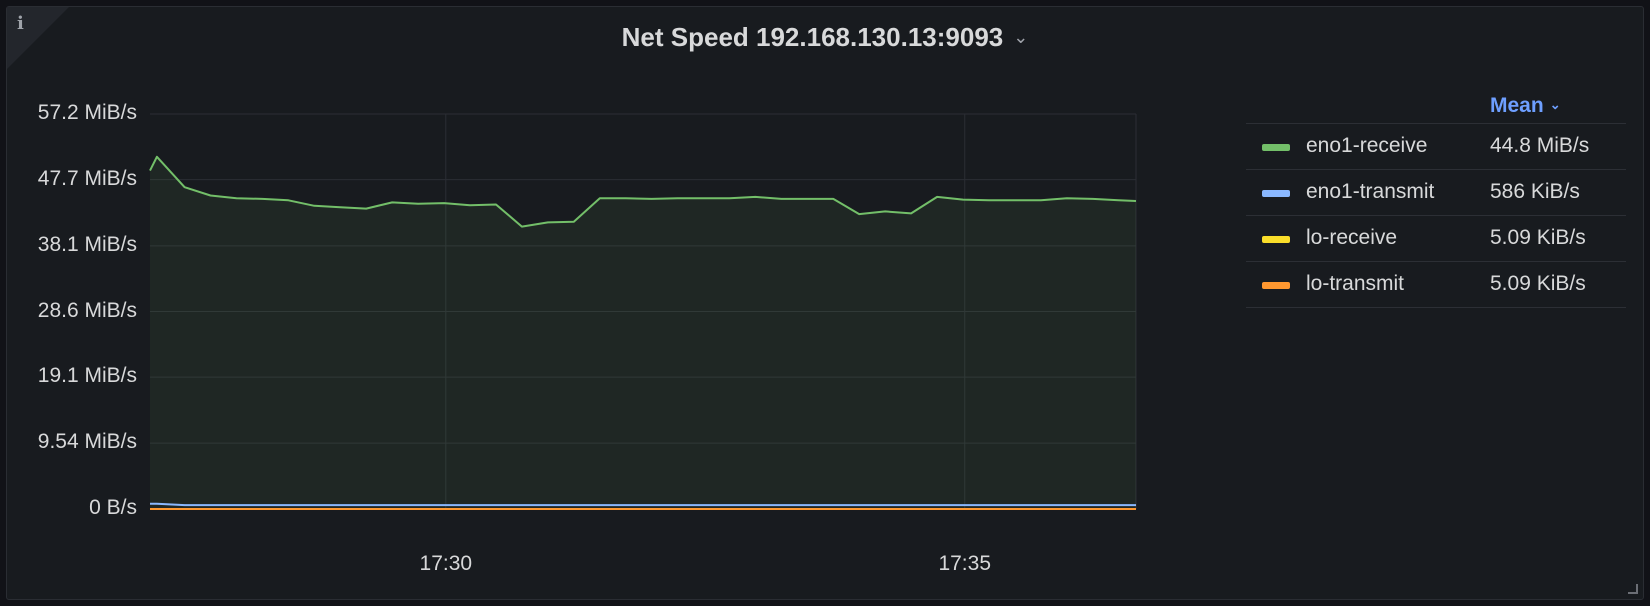  I want to click on legend-item-name: lo-transmit, so click(1355, 283).